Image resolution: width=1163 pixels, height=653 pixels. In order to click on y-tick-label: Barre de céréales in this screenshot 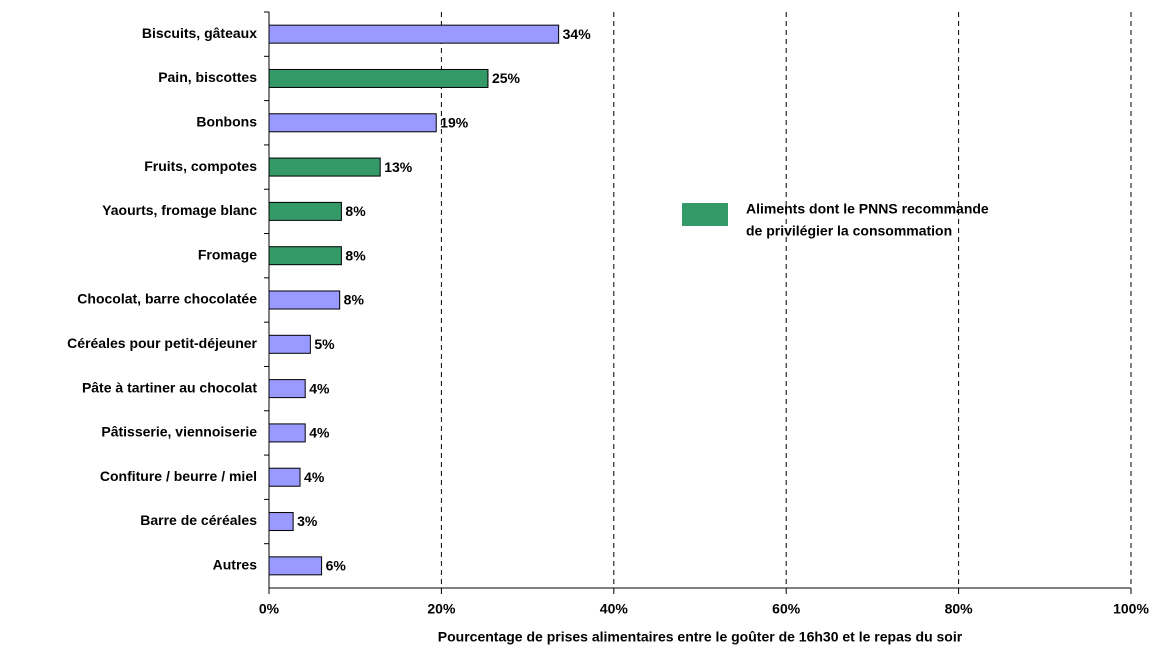, I will do `click(198, 520)`.